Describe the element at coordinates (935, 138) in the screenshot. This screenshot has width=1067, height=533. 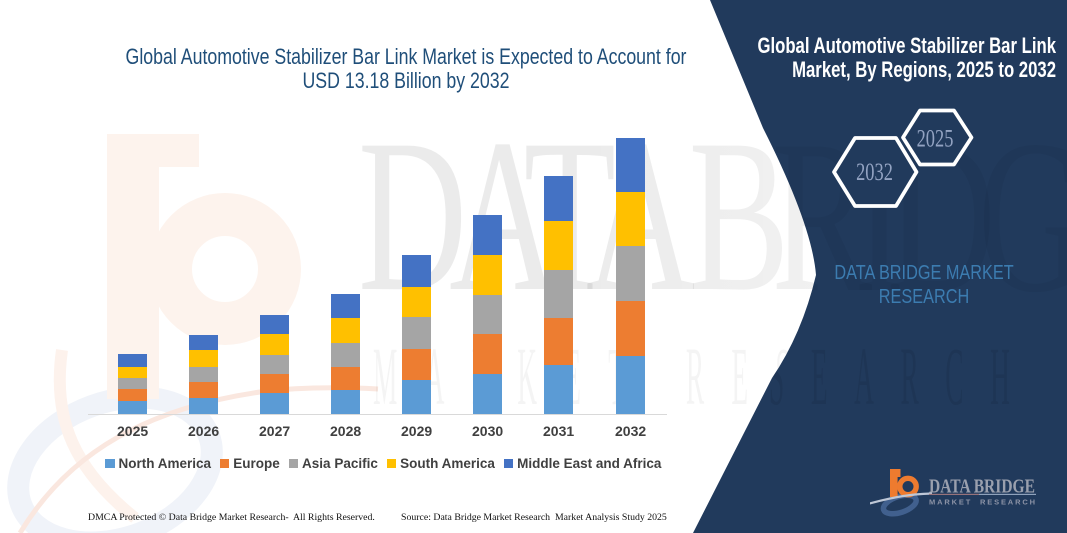
I see `svg-text: 2025` at that location.